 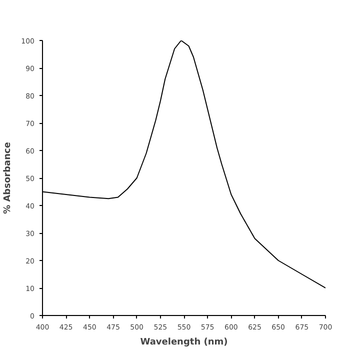 What do you see at coordinates (8, 178) in the screenshot?
I see `y-axis-title: % Absorbance` at bounding box center [8, 178].